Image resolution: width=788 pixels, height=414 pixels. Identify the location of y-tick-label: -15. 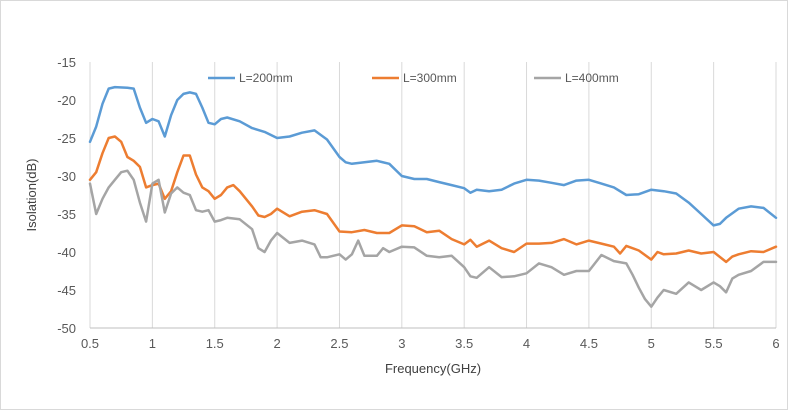
(66, 62).